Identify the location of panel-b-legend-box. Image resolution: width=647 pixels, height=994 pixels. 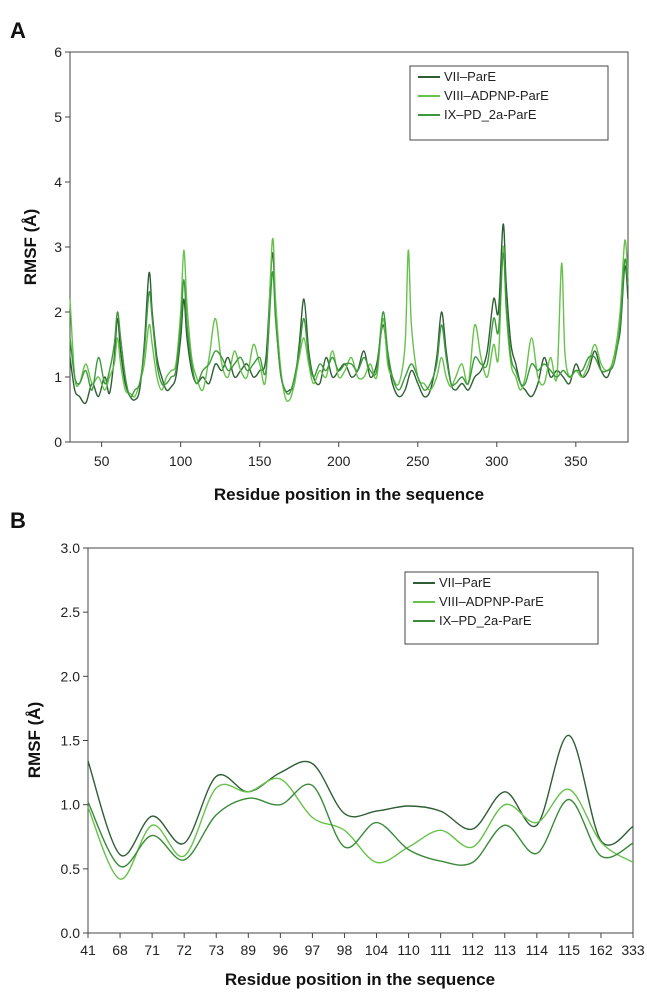
(501, 608).